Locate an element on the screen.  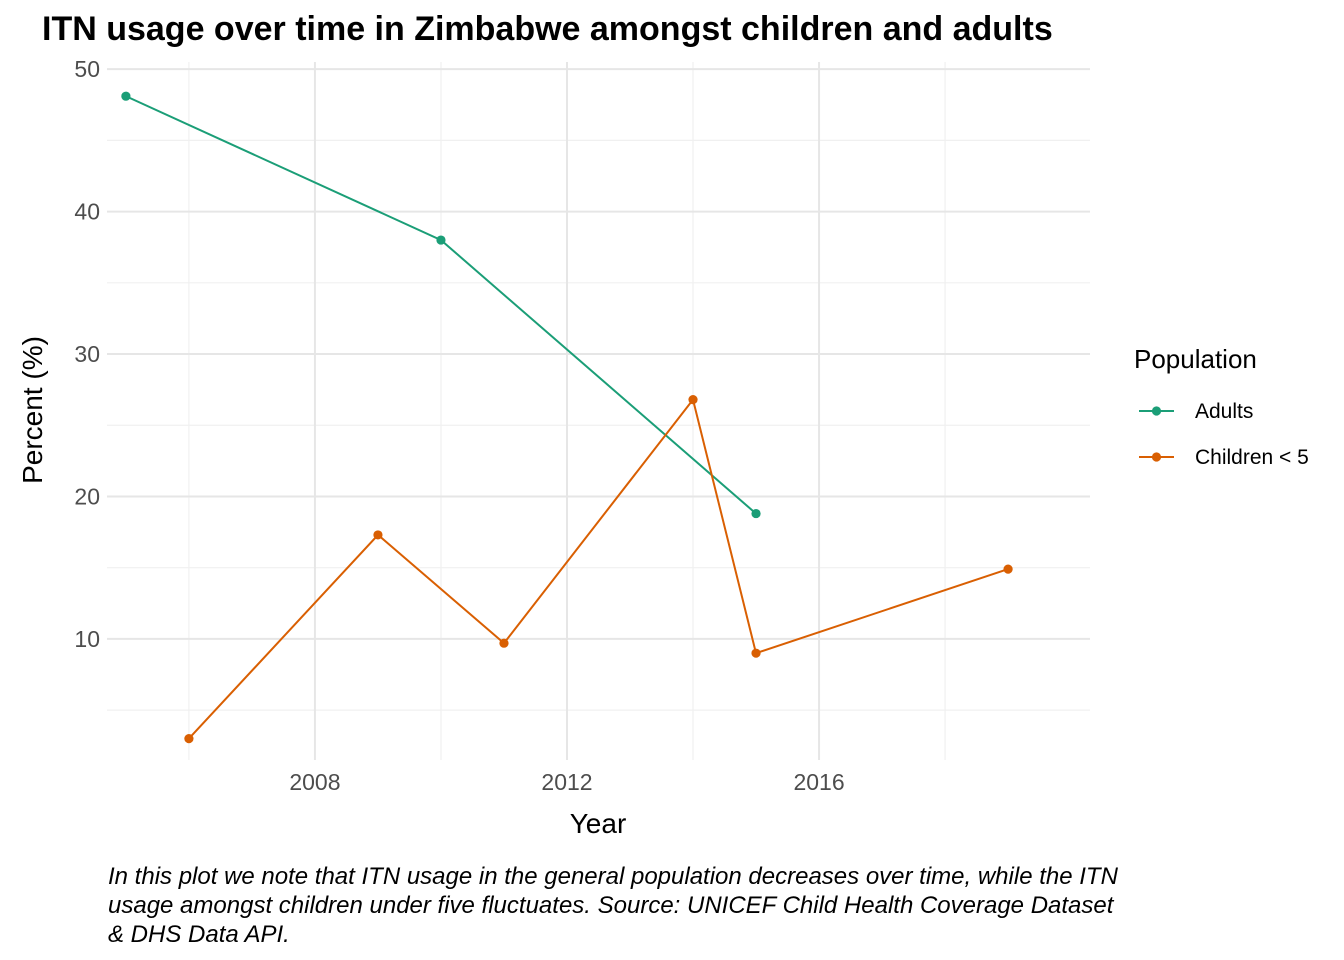
y-tick-label: 10 is located at coordinates (87, 639).